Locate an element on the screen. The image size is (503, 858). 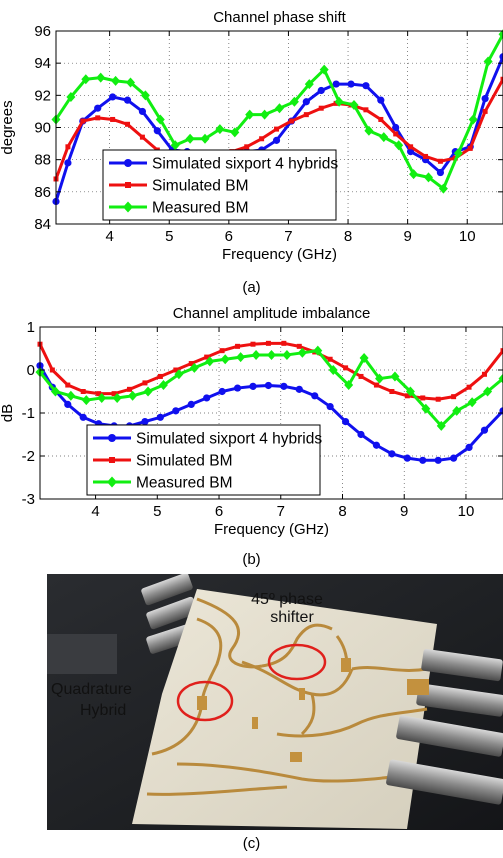
caption-c: (c) is located at coordinates (251, 843).